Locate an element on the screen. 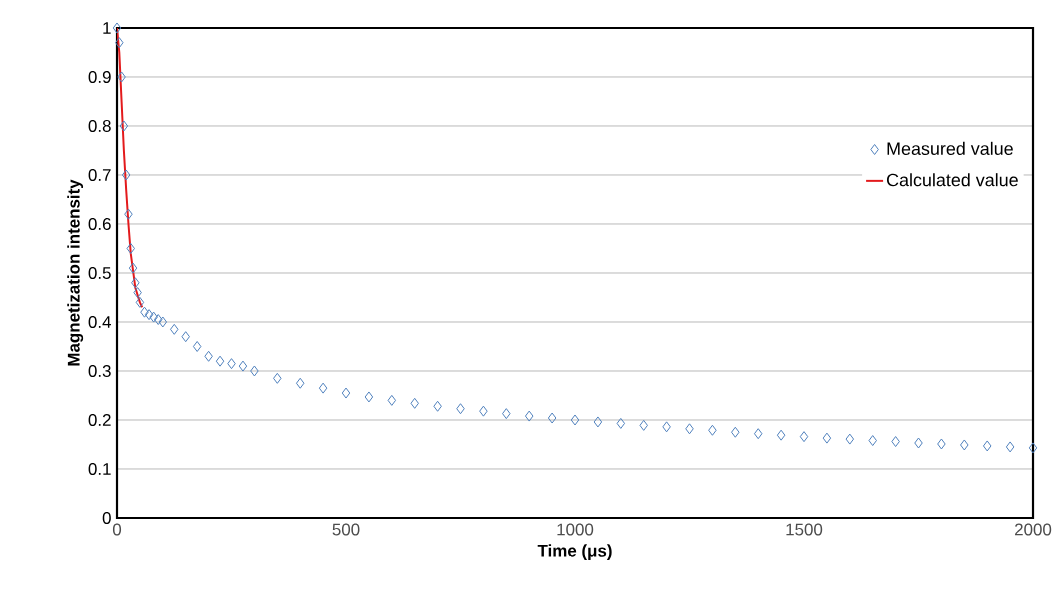  legend-label: Measured value is located at coordinates (950, 148).